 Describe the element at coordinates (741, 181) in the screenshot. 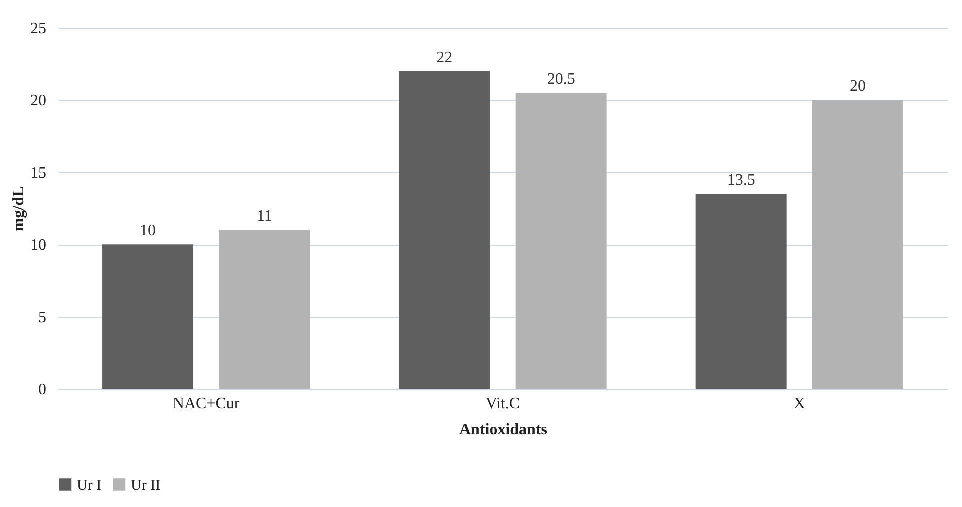

I see `data-label: 13.5` at that location.